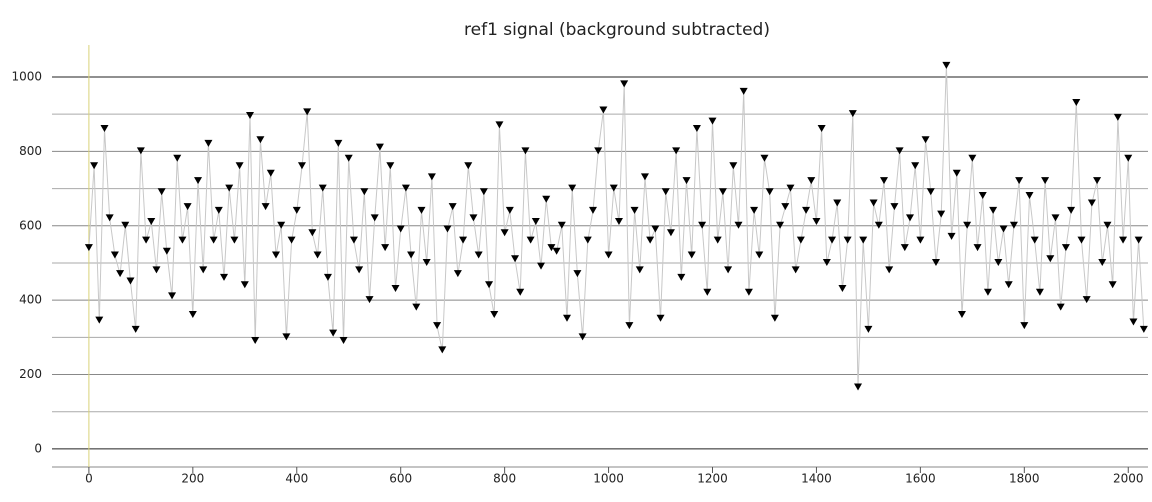 The height and width of the screenshot is (502, 1152). I want to click on y-tick-label: 200, so click(30, 374).